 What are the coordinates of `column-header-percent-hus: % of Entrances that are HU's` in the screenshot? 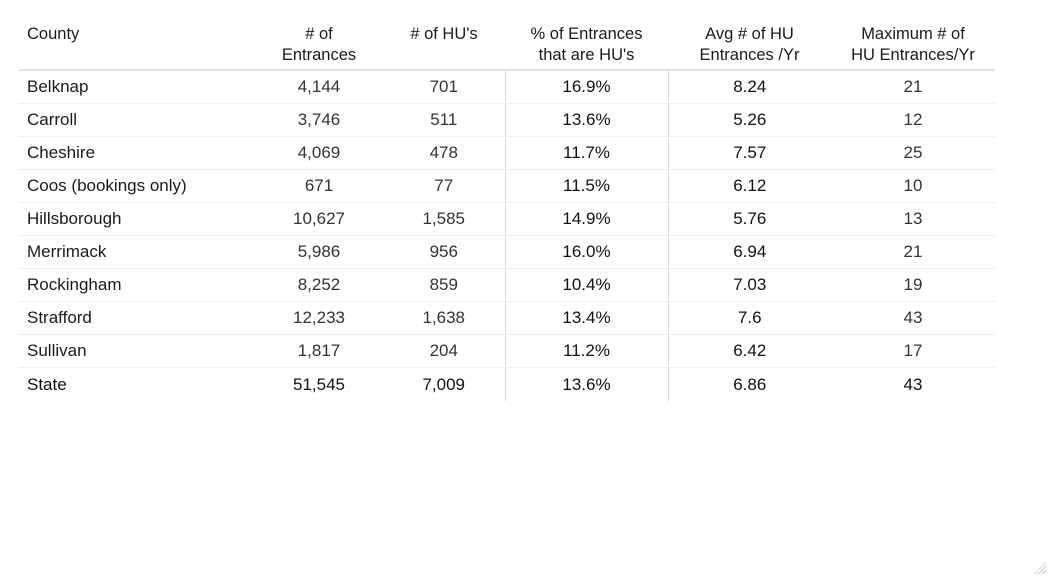 It's located at (586, 46).